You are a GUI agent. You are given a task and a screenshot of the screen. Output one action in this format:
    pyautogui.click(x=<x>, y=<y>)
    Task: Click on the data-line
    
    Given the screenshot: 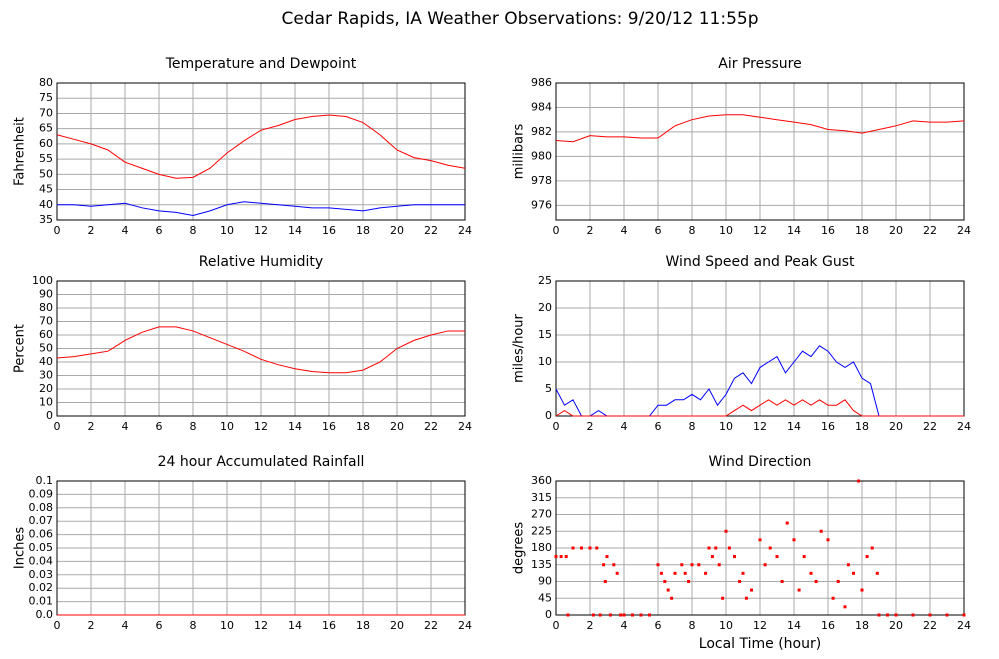 What is the action you would take?
    pyautogui.click(x=261, y=146)
    